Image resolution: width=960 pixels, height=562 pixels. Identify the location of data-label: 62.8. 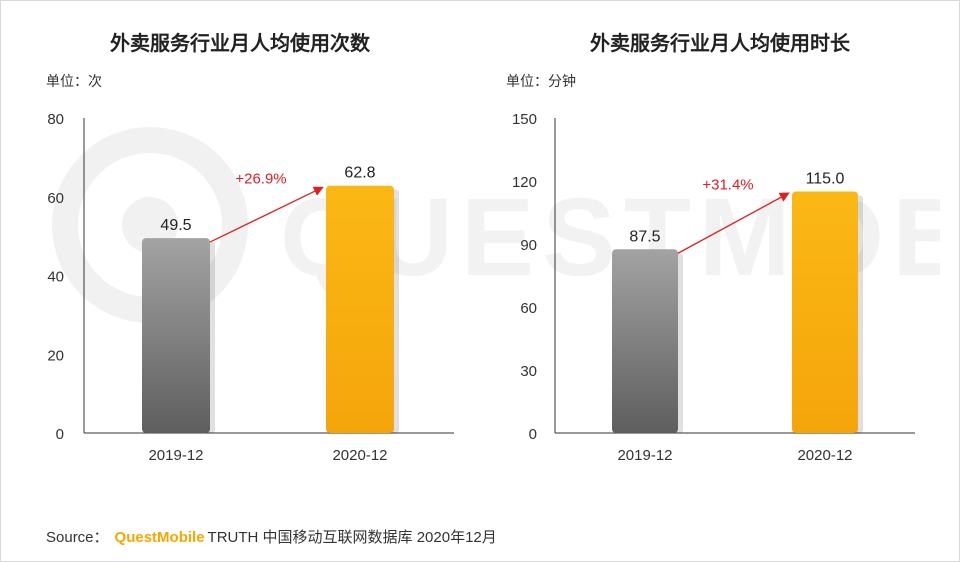
(359, 173).